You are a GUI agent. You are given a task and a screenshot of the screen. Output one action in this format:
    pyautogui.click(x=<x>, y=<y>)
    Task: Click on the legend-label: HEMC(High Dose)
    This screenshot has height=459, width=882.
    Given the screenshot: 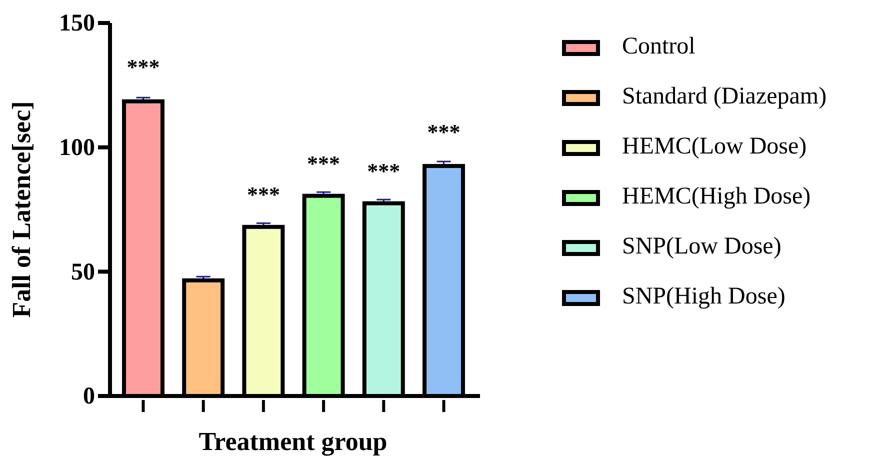 What is the action you would take?
    pyautogui.click(x=716, y=197)
    